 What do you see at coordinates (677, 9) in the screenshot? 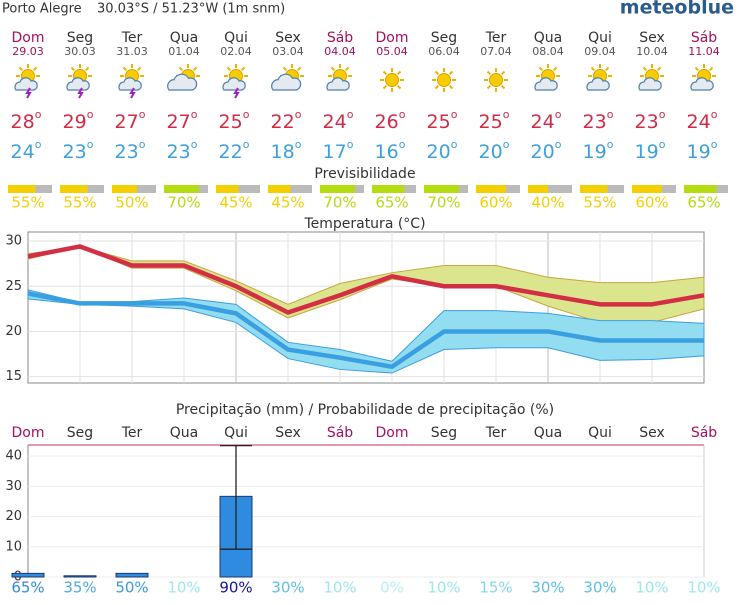
I see `brand-logo: meteoblue` at bounding box center [677, 9].